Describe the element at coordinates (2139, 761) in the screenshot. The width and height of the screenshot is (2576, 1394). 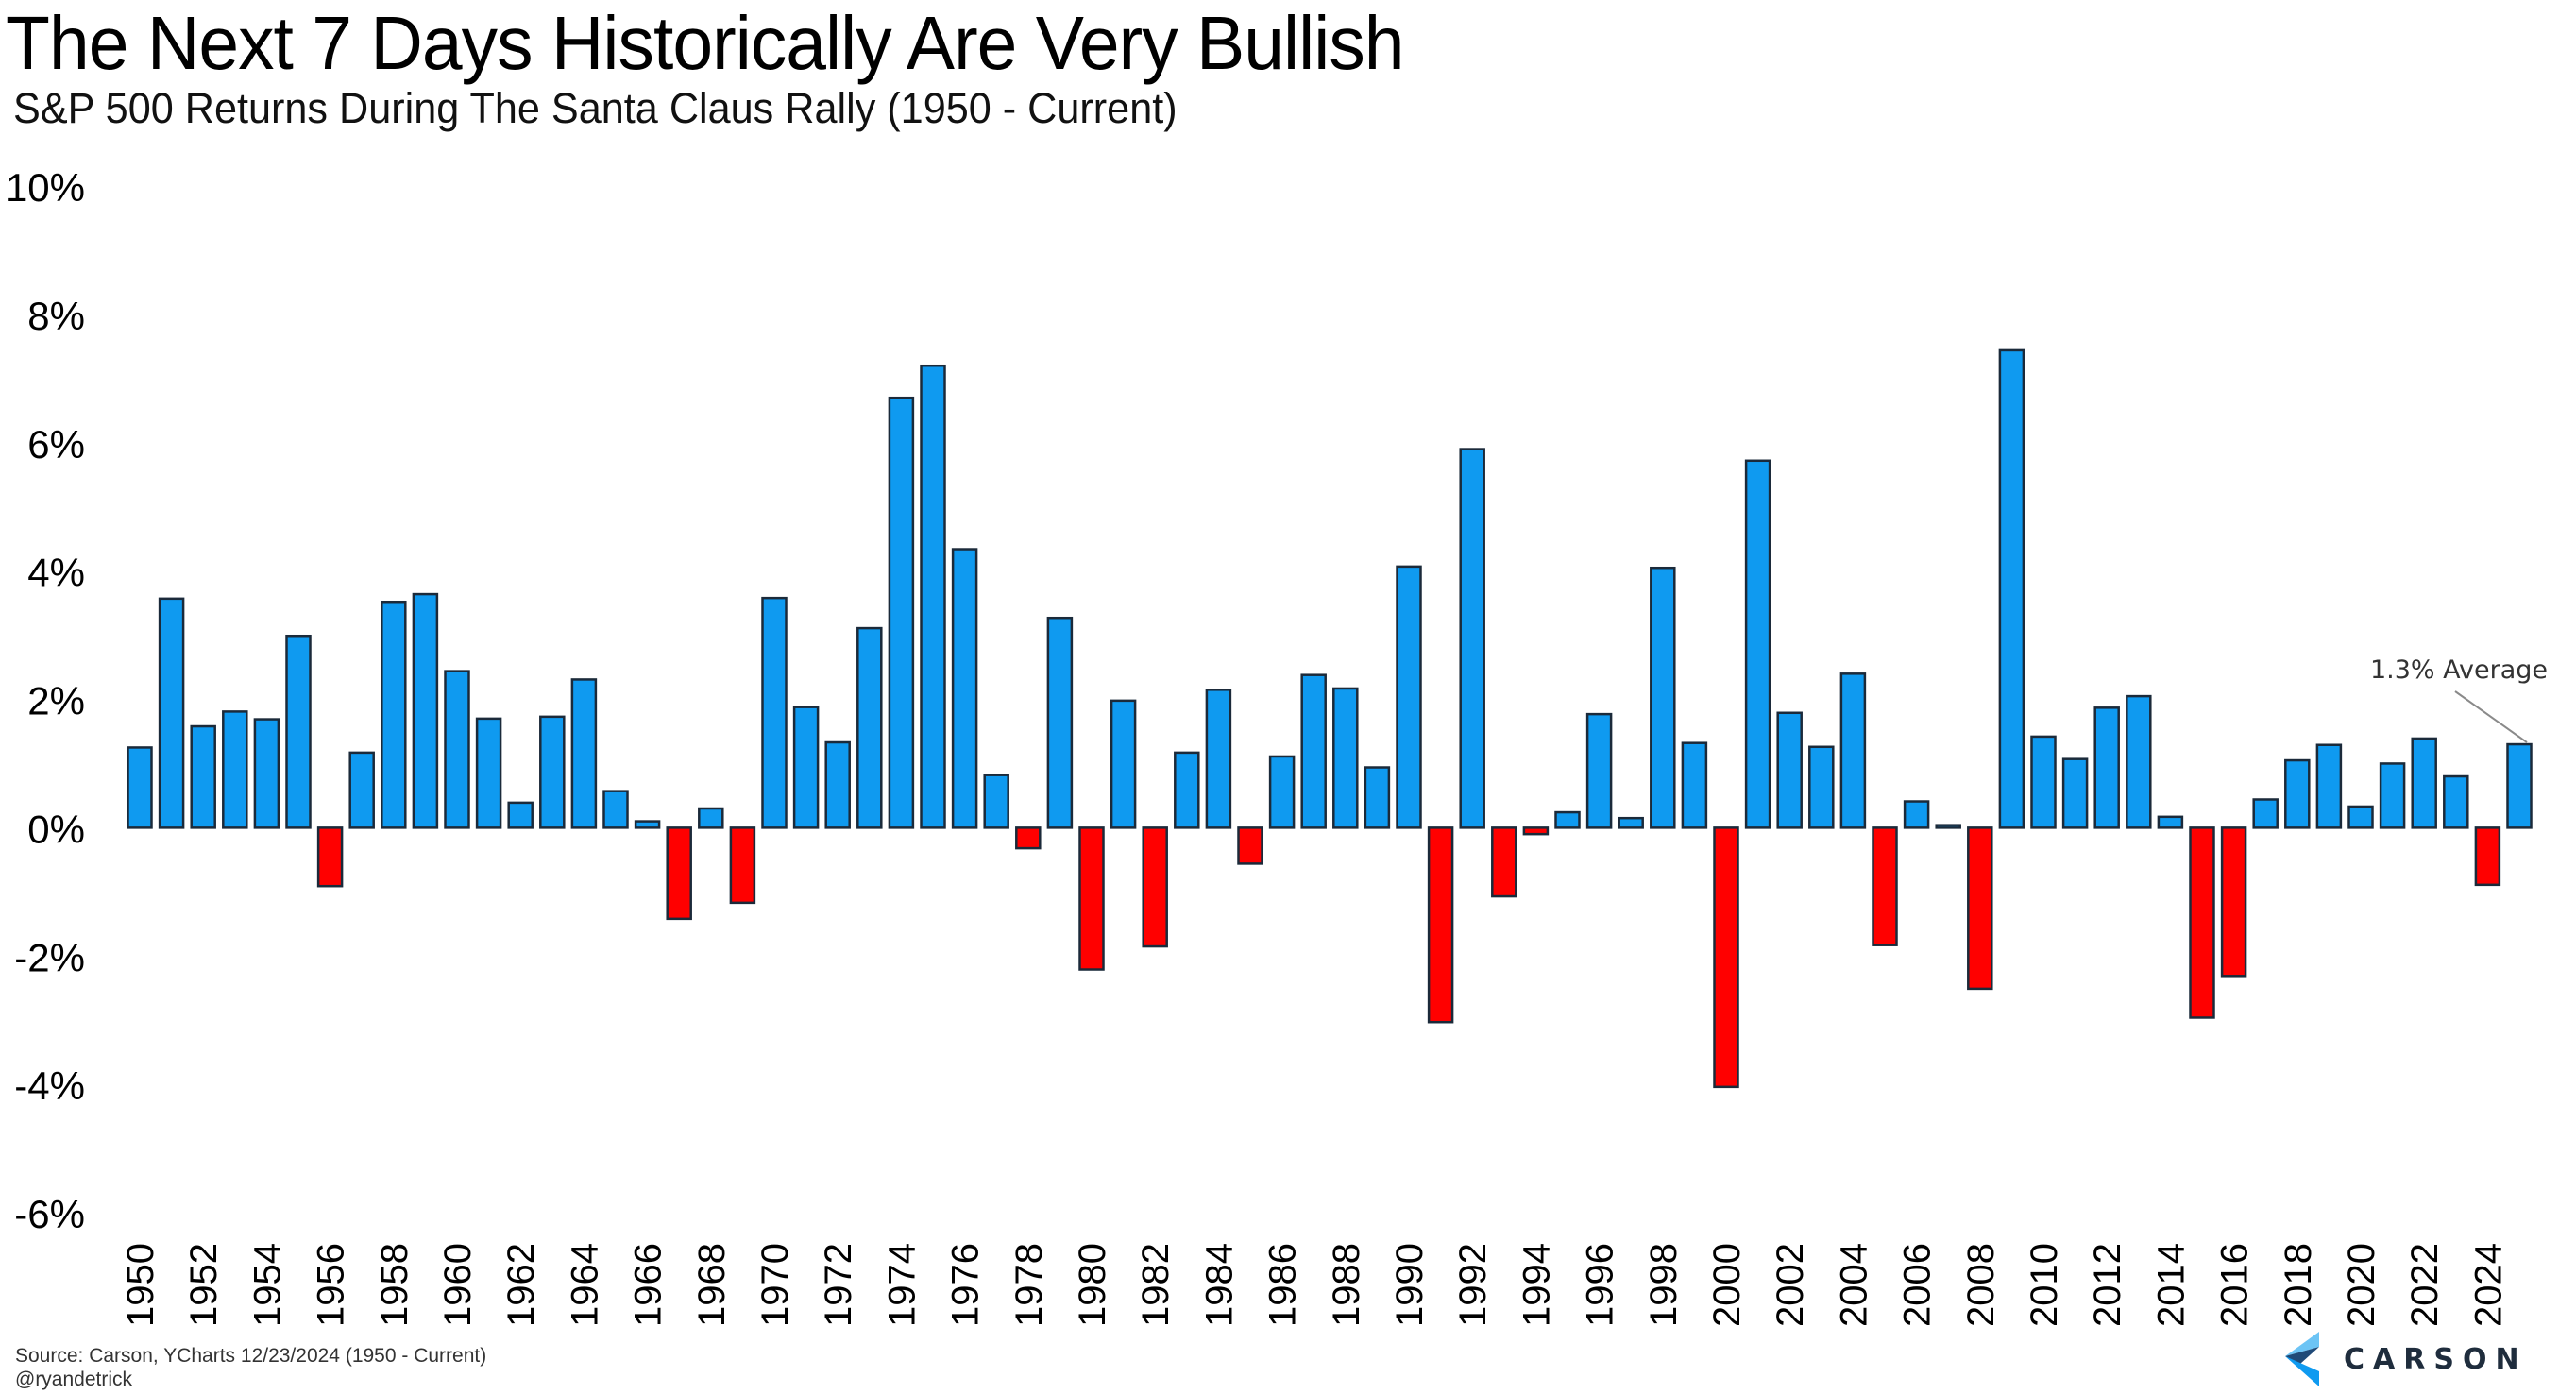
I see `bar-2013` at that location.